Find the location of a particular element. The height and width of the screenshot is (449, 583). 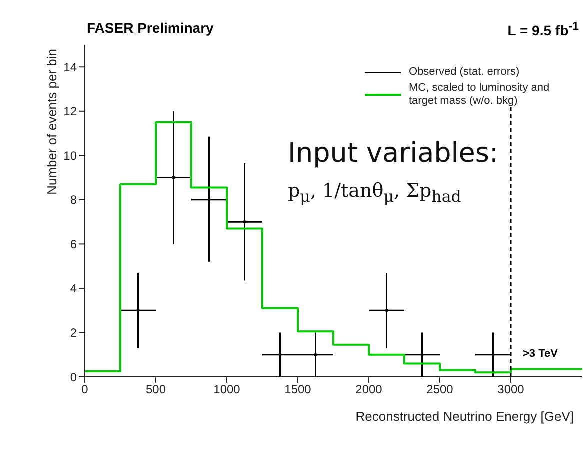

y-tick-label: 14 is located at coordinates (71, 67).